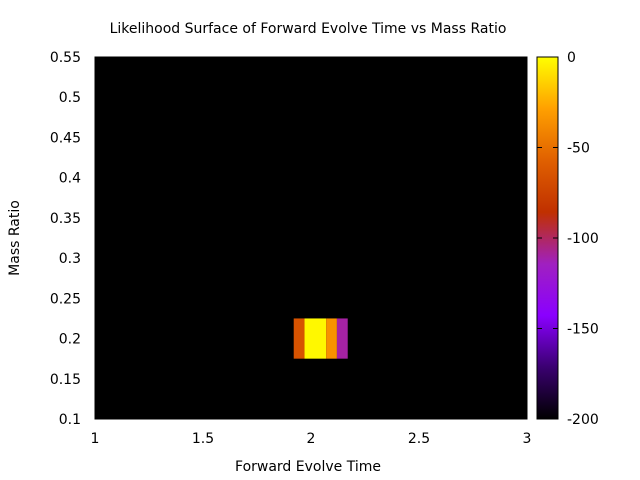 The image size is (640, 480). What do you see at coordinates (583, 239) in the screenshot?
I see `colorbar-tick-label: -100` at bounding box center [583, 239].